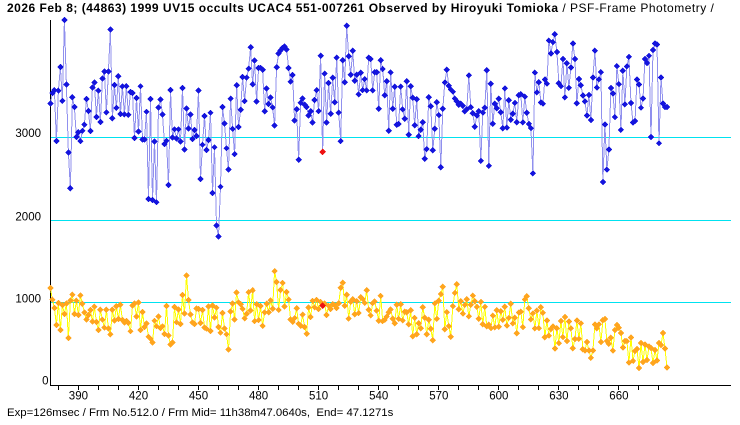 This screenshot has height=425, width=740. I want to click on svg-text: 600, so click(498, 397).